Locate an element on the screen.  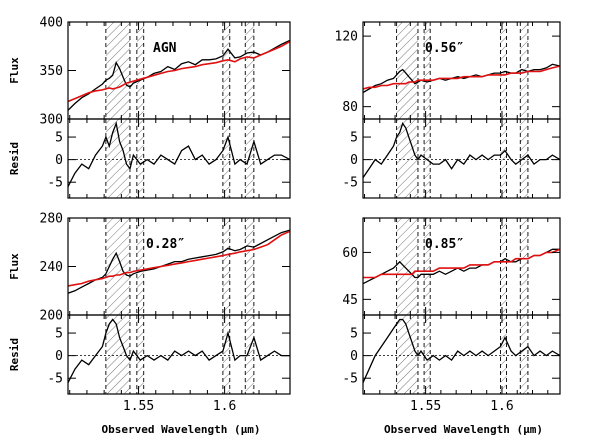
panel-2: -5 0 5 Resid is located at coordinates (149, 158).